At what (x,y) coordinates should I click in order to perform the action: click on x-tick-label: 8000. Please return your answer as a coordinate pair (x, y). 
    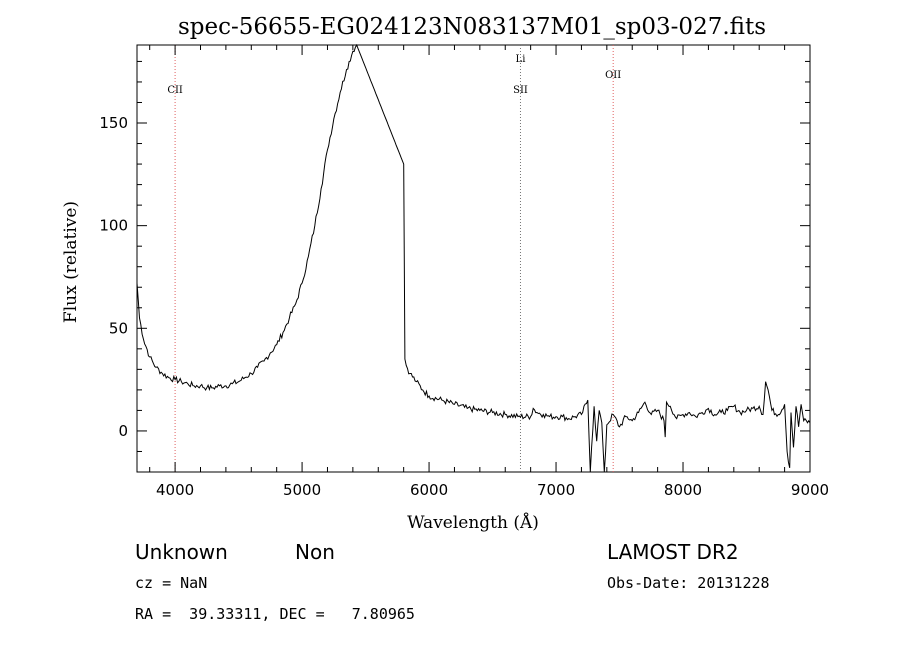
    Looking at the image, I should click on (683, 490).